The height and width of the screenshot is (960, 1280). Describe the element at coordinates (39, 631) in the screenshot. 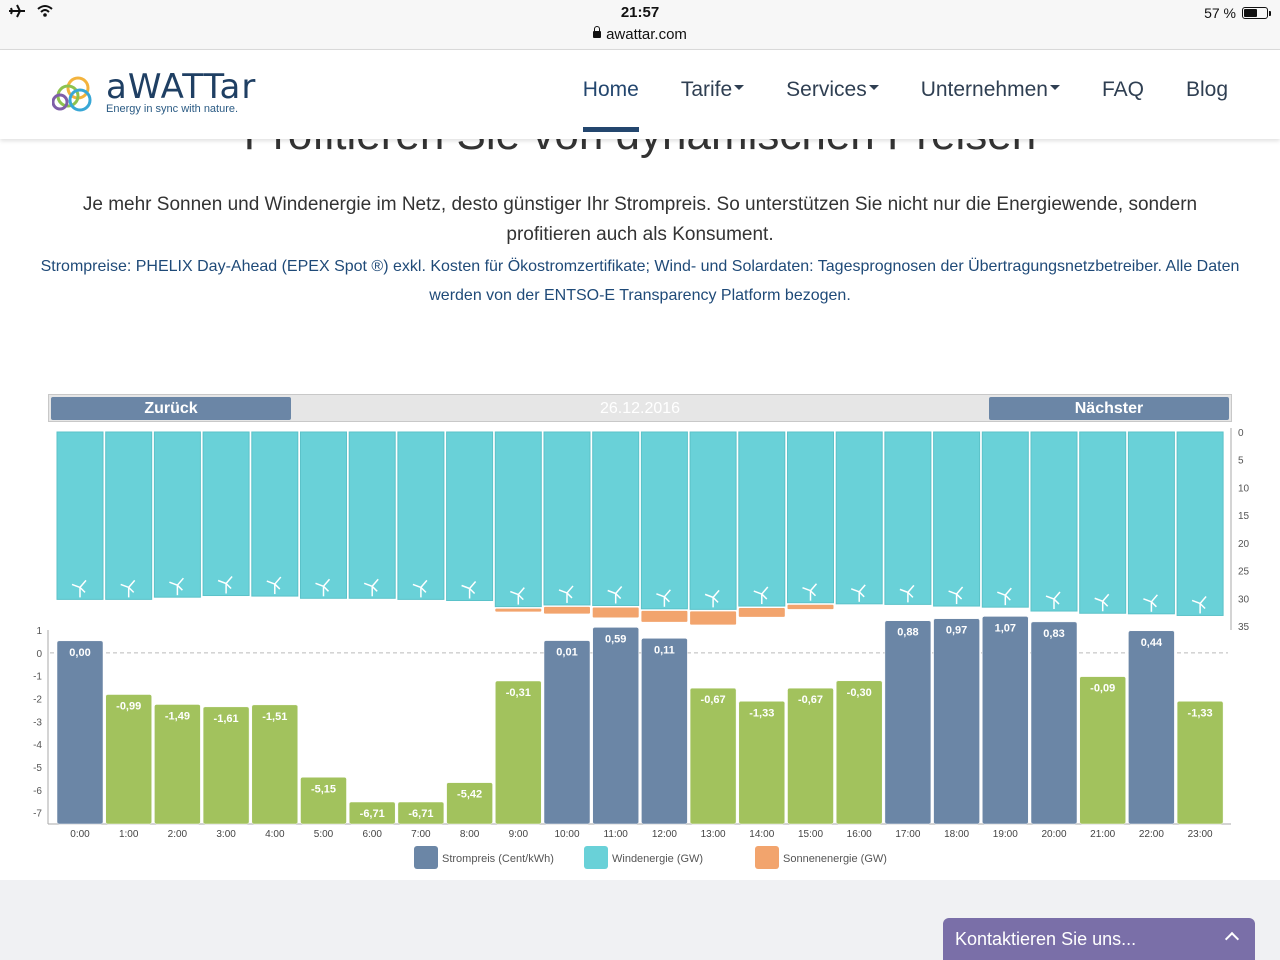

I see `price-tick-label: 1` at that location.